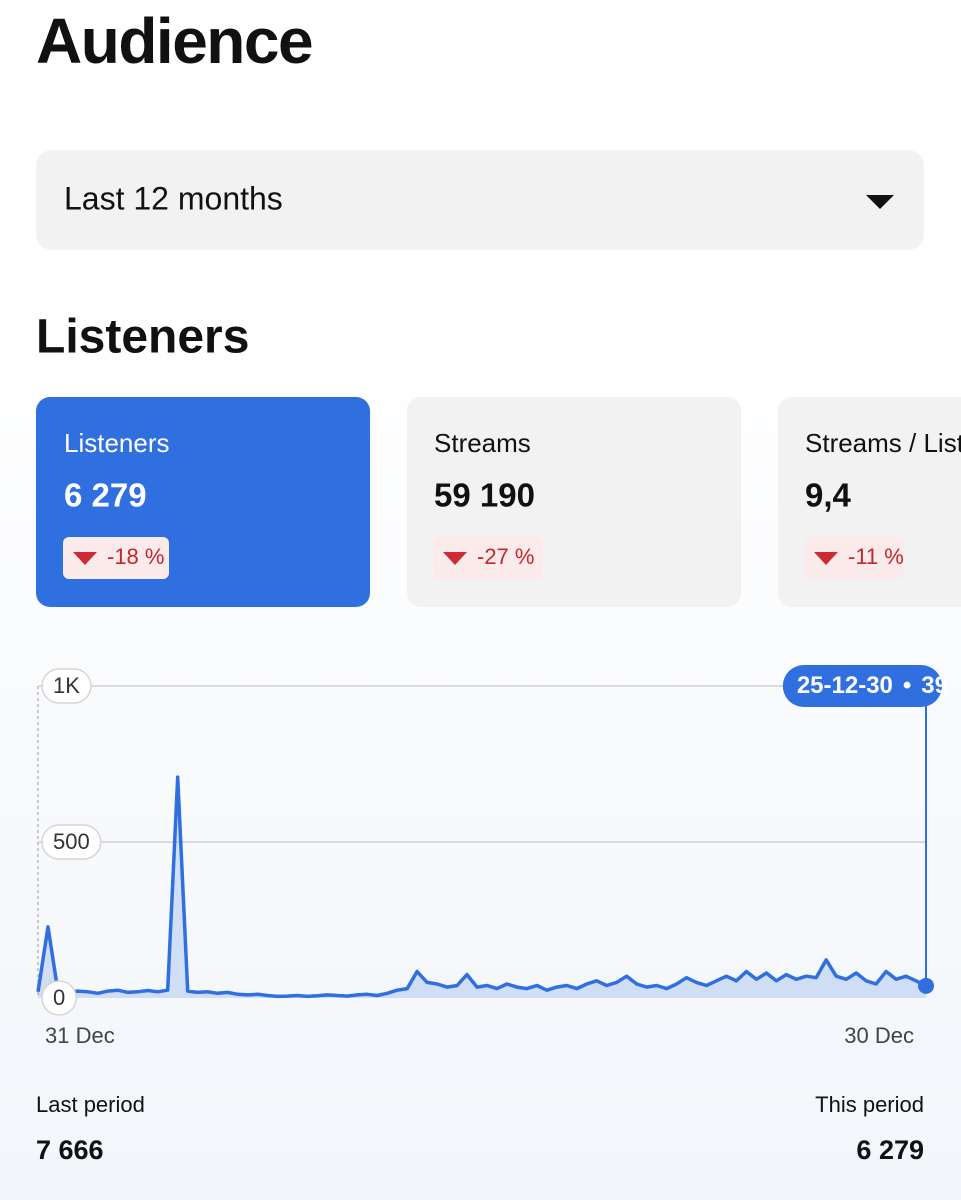 The image size is (961, 1200). Describe the element at coordinates (135, 556) in the screenshot. I see `card-change: -18 %` at that location.